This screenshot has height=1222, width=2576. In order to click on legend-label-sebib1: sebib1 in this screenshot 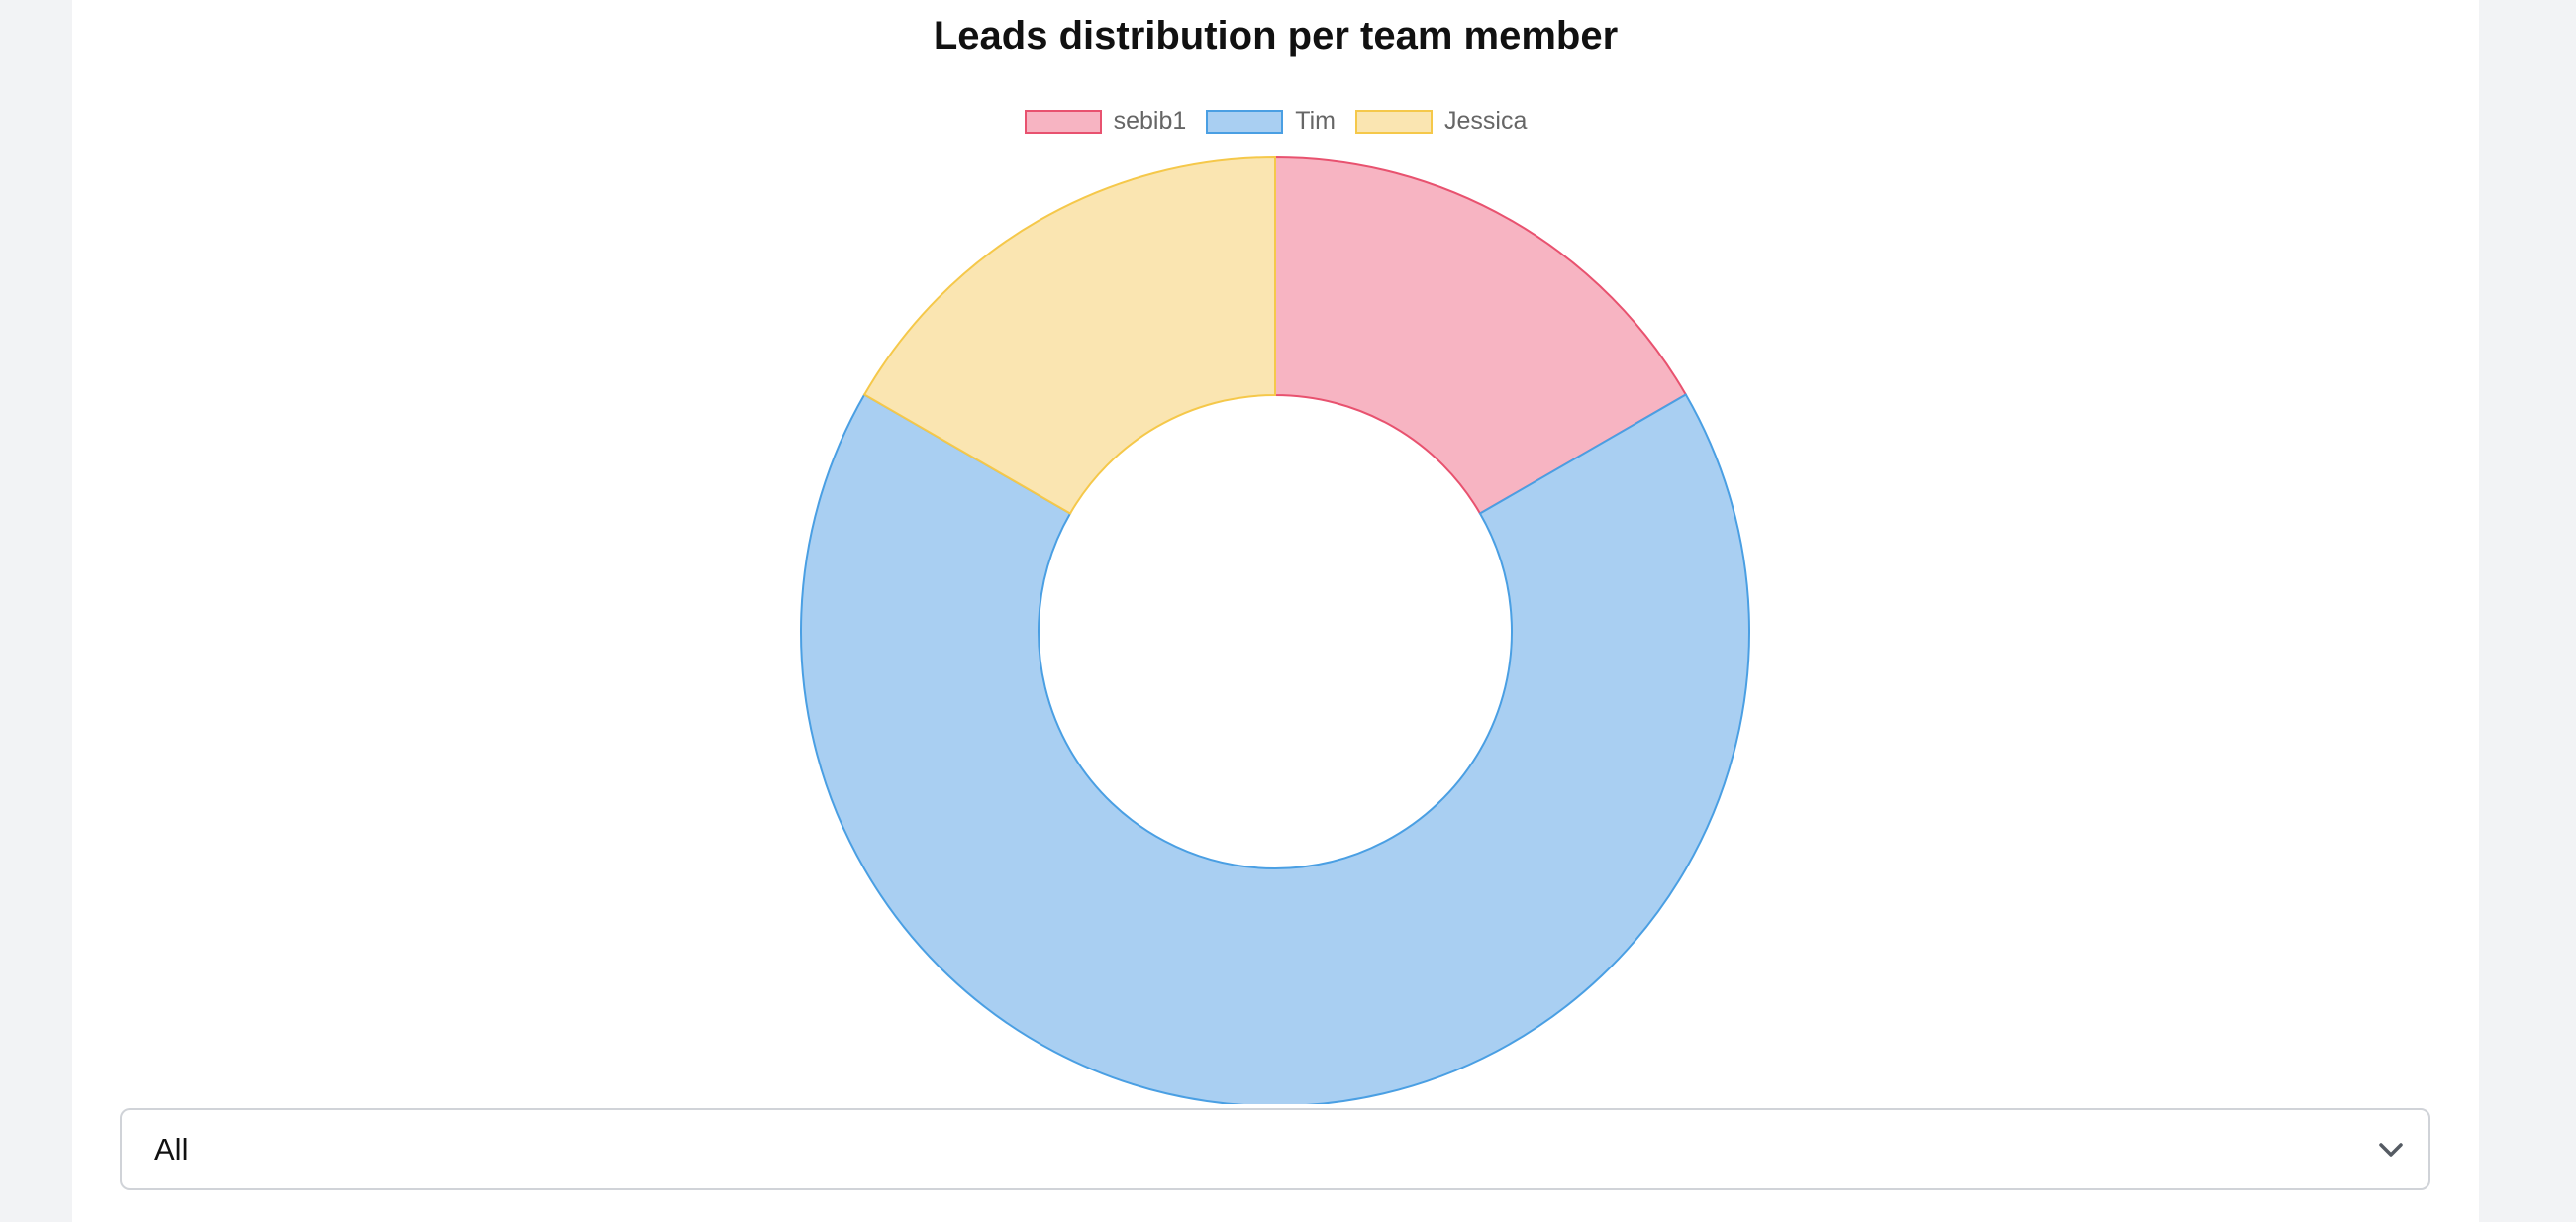, I will do `click(1150, 121)`.